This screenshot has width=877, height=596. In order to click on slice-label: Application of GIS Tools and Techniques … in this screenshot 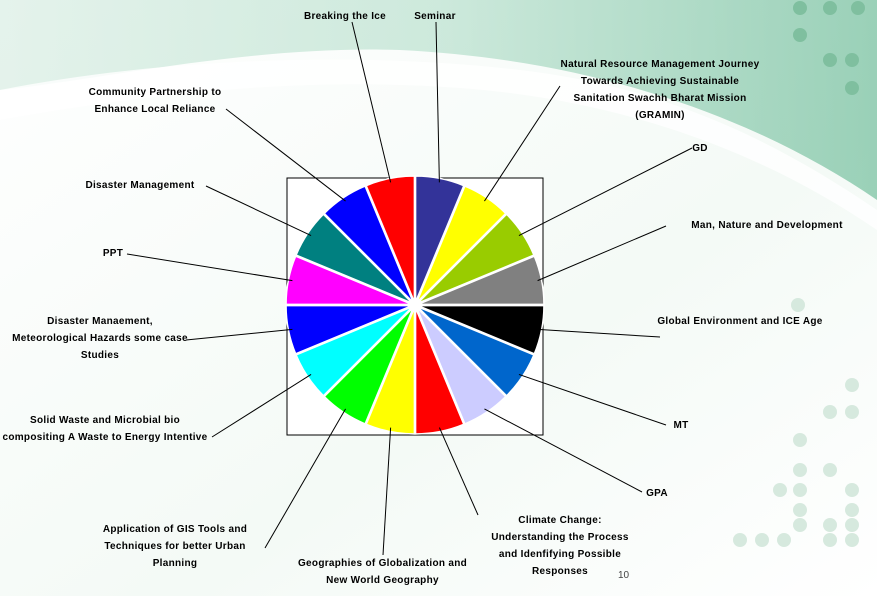, I will do `click(175, 546)`.